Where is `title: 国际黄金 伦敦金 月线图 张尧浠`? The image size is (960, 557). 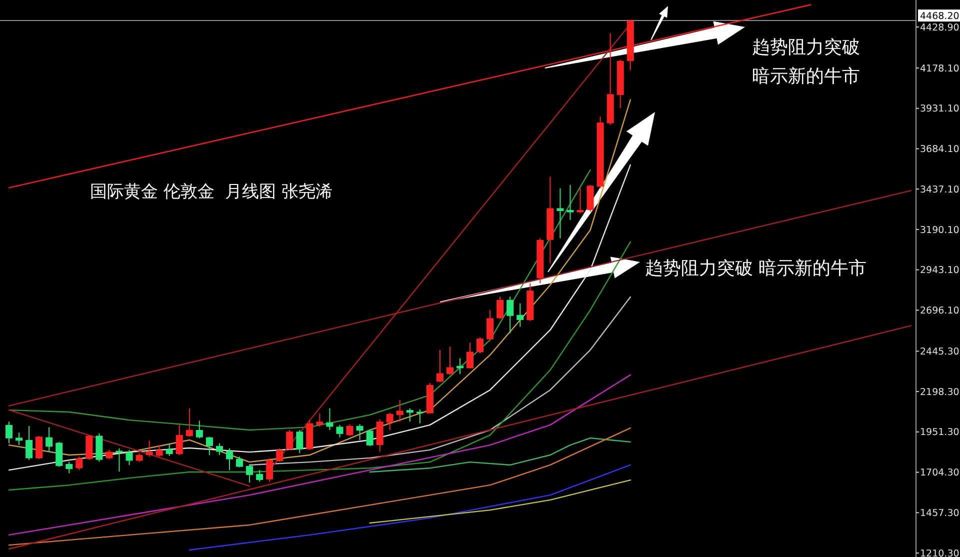
title: 国际黄金 伦敦金 月线图 张尧浠 is located at coordinates (211, 192).